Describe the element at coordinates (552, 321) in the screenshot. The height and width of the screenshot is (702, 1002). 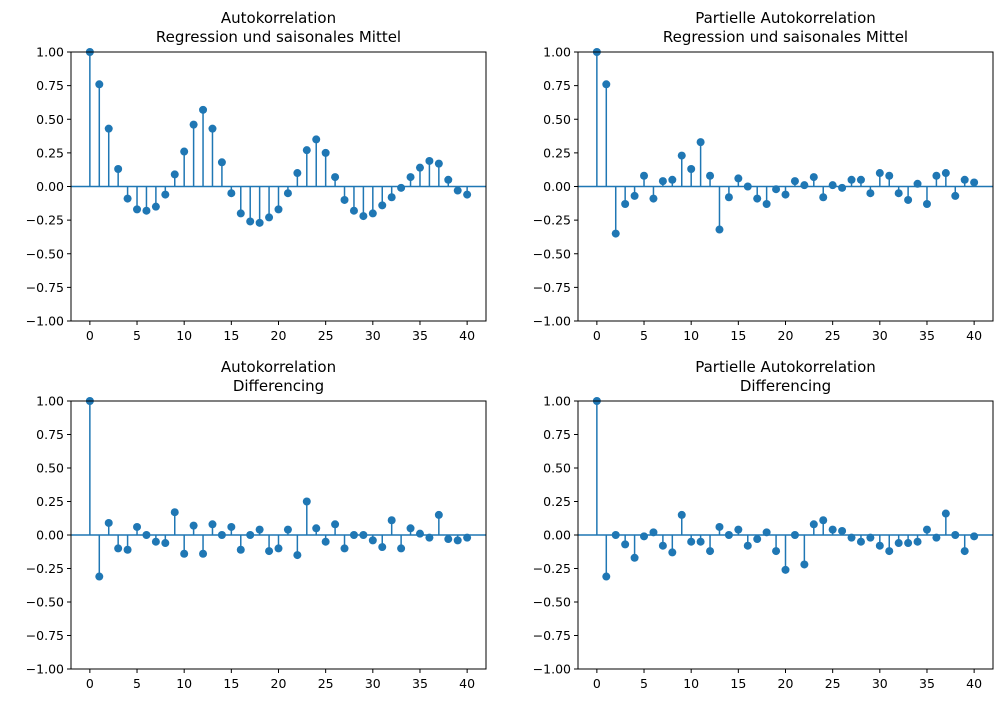
I see `y-tick-label: −1.00` at that location.